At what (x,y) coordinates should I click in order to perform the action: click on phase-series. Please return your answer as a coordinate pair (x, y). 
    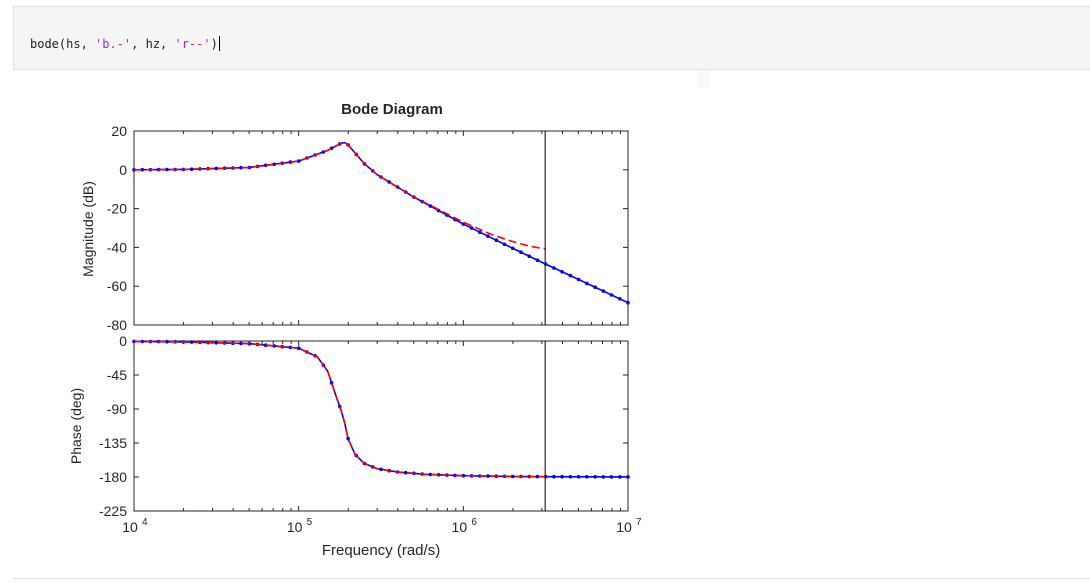
    Looking at the image, I should click on (381, 409).